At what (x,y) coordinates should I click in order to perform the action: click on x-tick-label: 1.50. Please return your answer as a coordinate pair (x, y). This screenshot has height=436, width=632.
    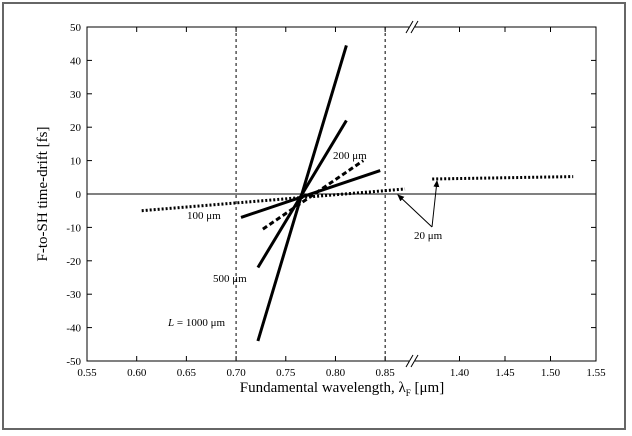
    Looking at the image, I should click on (551, 373).